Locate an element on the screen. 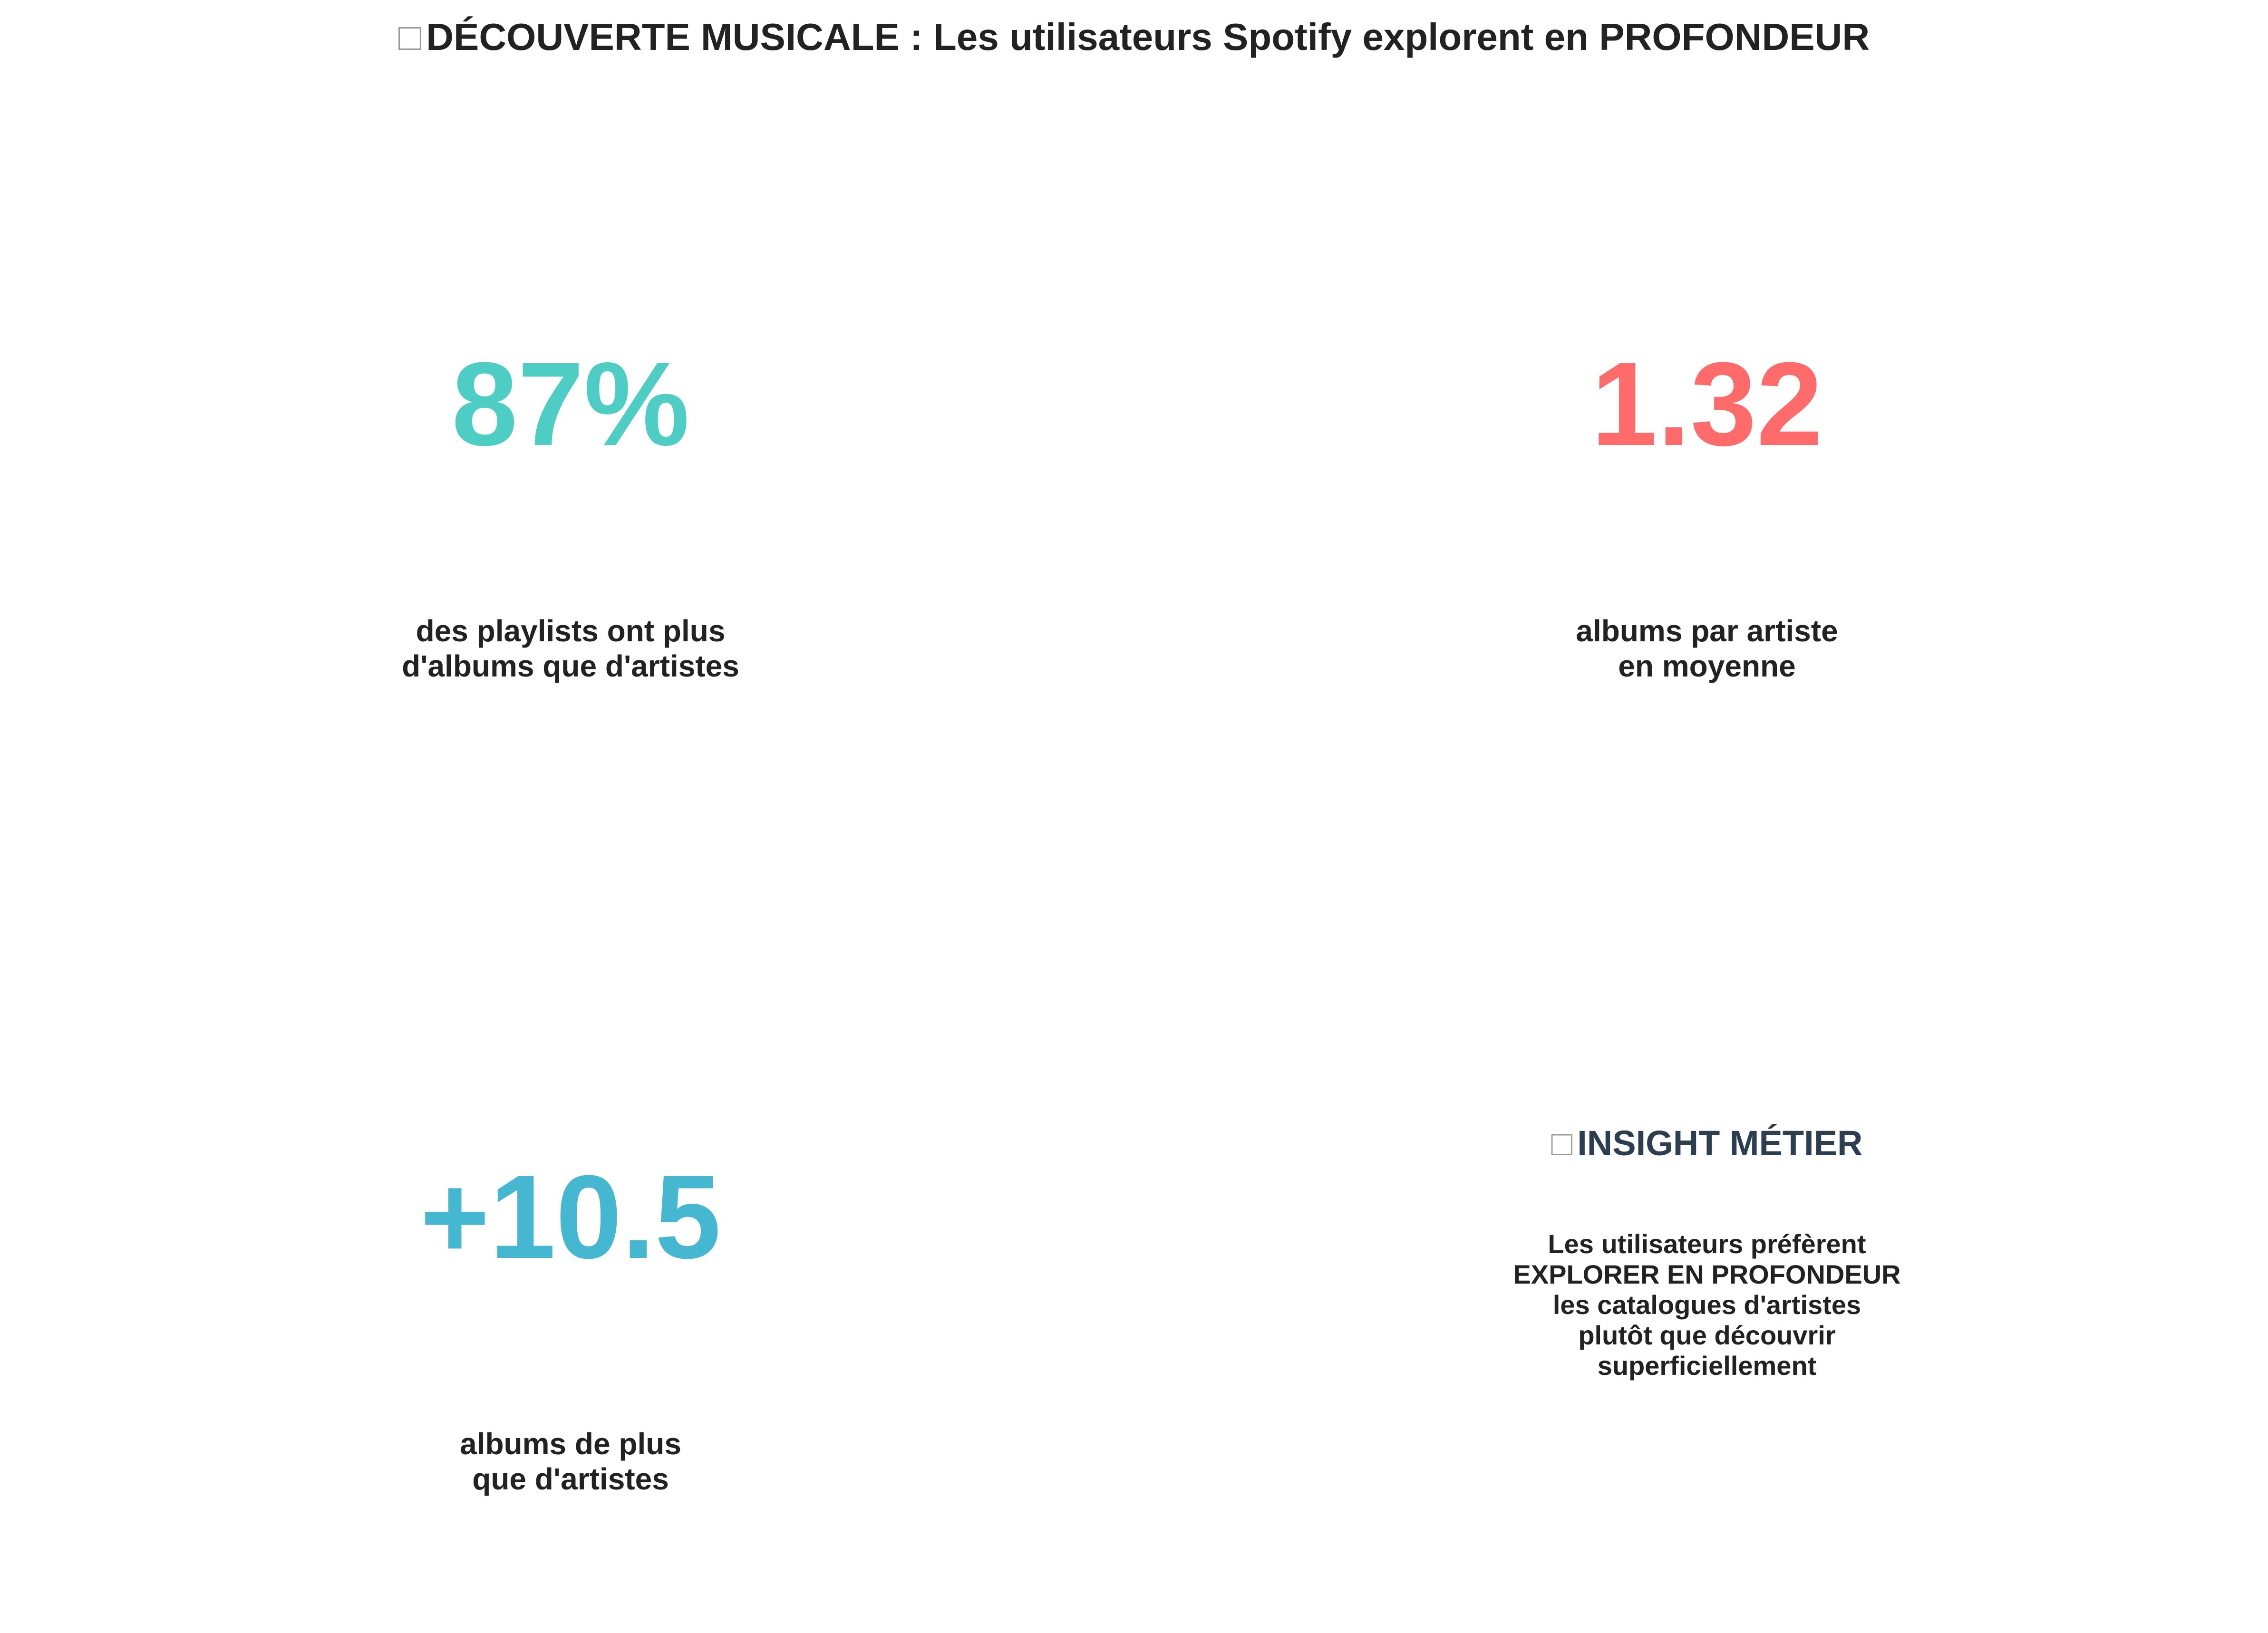 The image size is (2268, 1633). insight-text-line: Les utilisateurs préfèrent is located at coordinates (1707, 1244).